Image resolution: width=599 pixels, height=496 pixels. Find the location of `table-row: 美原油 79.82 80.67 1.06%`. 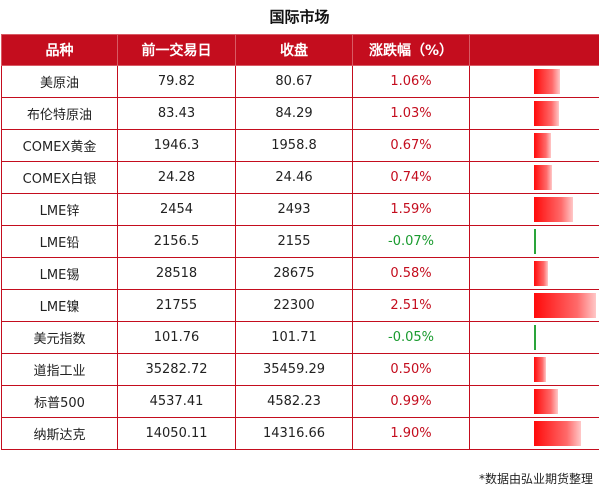

table-row: 美原油 79.82 80.67 1.06% is located at coordinates (300, 81).